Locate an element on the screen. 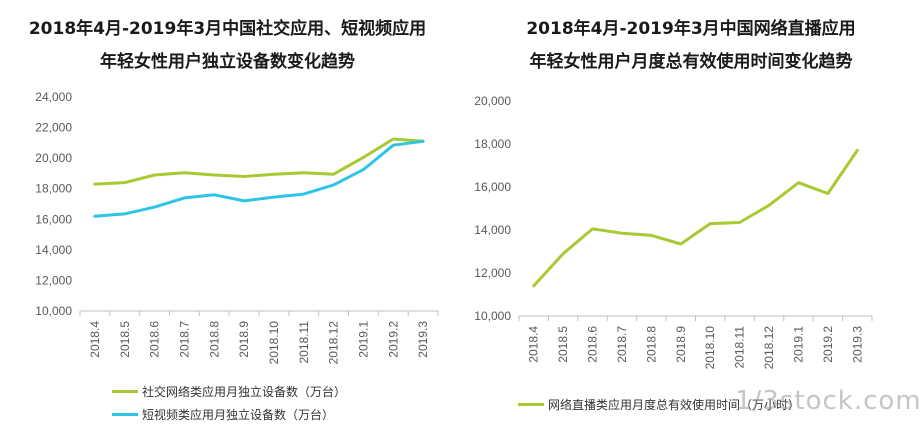  left-xtick-label: 2018.8 is located at coordinates (214, 339).